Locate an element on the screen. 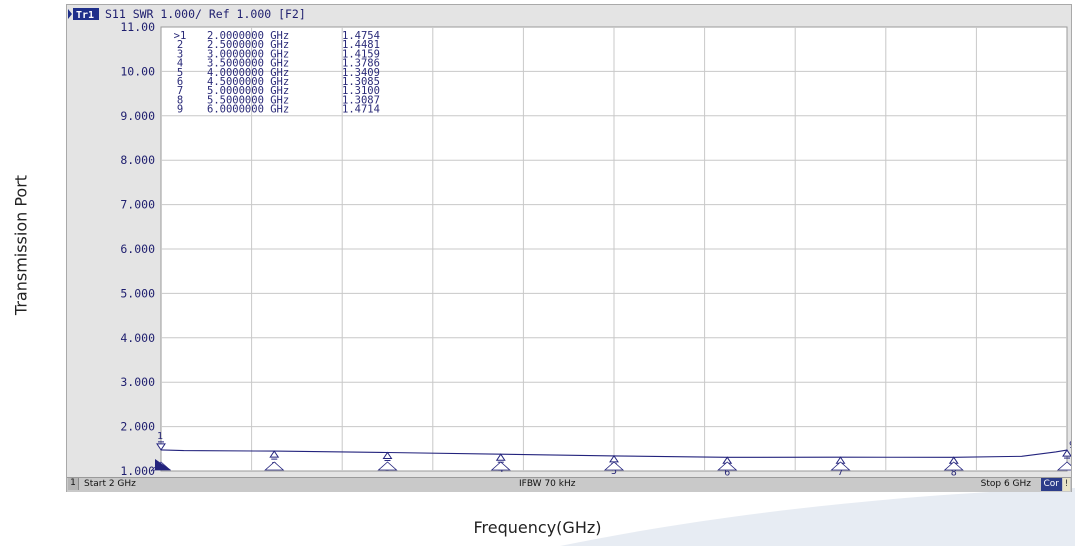 This screenshot has height=546, width=1075. marker-table-freq: 2.5000000 GHz is located at coordinates (248, 45).